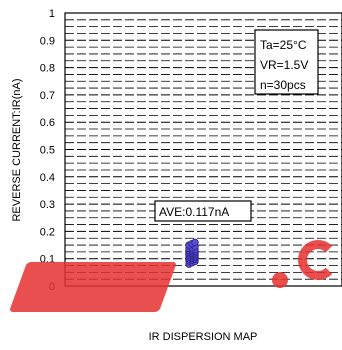  I want to click on y-tick-label: 0.7, so click(47, 96).